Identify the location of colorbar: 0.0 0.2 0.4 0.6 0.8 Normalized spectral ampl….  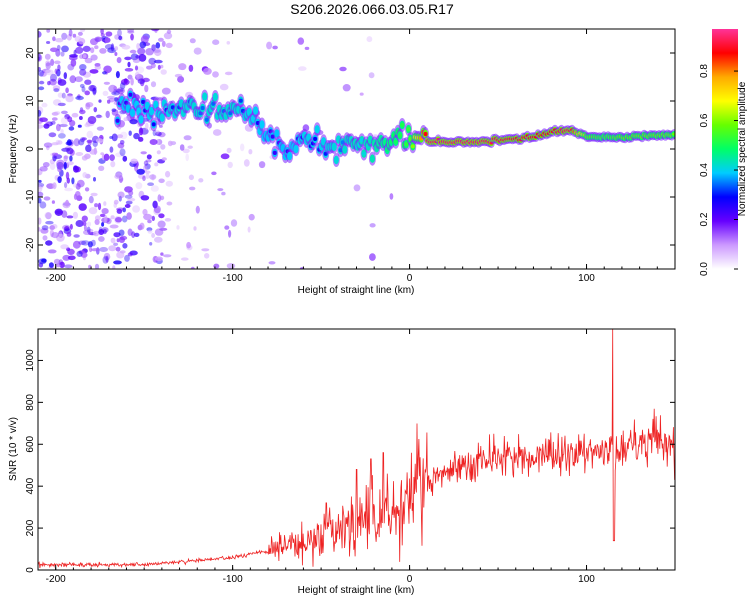
(723, 152).